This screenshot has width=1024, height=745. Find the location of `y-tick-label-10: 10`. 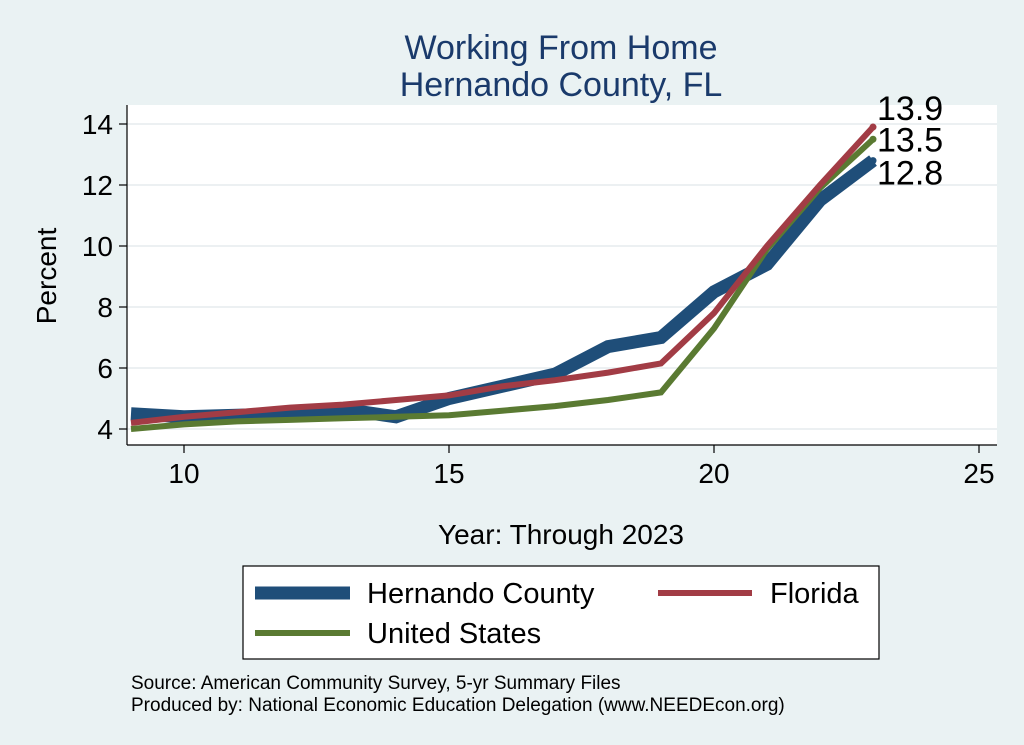

y-tick-label-10: 10 is located at coordinates (97, 246).